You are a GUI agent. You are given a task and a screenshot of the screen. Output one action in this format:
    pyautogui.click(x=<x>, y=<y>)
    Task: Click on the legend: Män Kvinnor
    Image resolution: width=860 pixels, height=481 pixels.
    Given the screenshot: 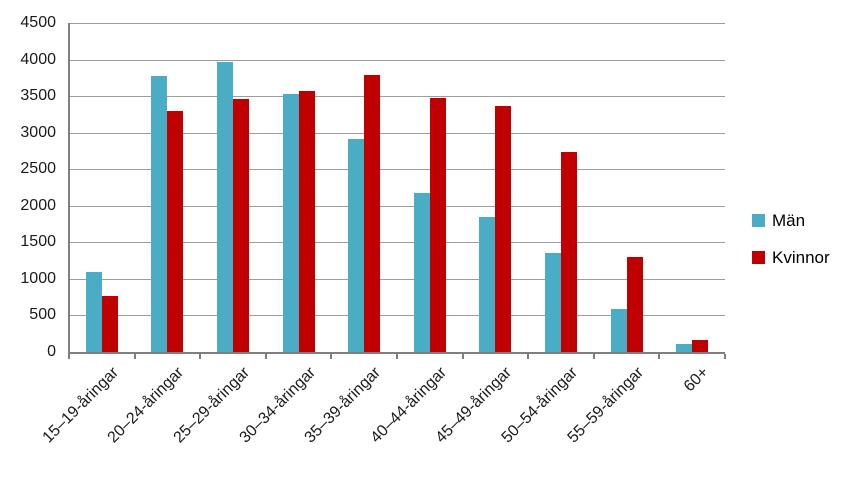 What is the action you would take?
    pyautogui.click(x=791, y=247)
    